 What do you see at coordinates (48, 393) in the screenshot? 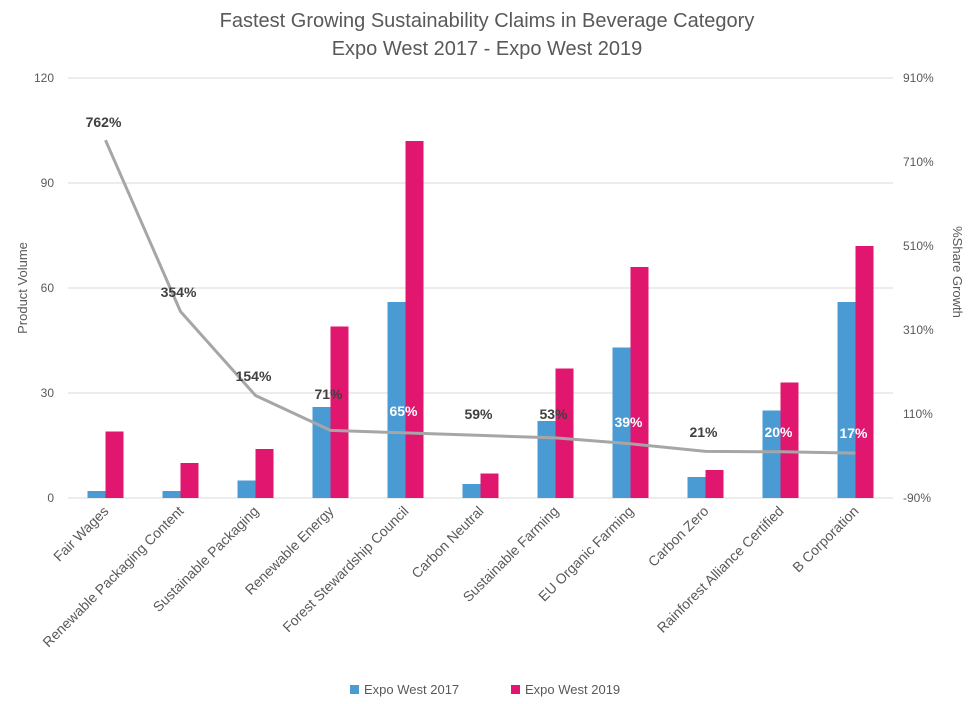
I see `y-tick-label: 30` at bounding box center [48, 393].